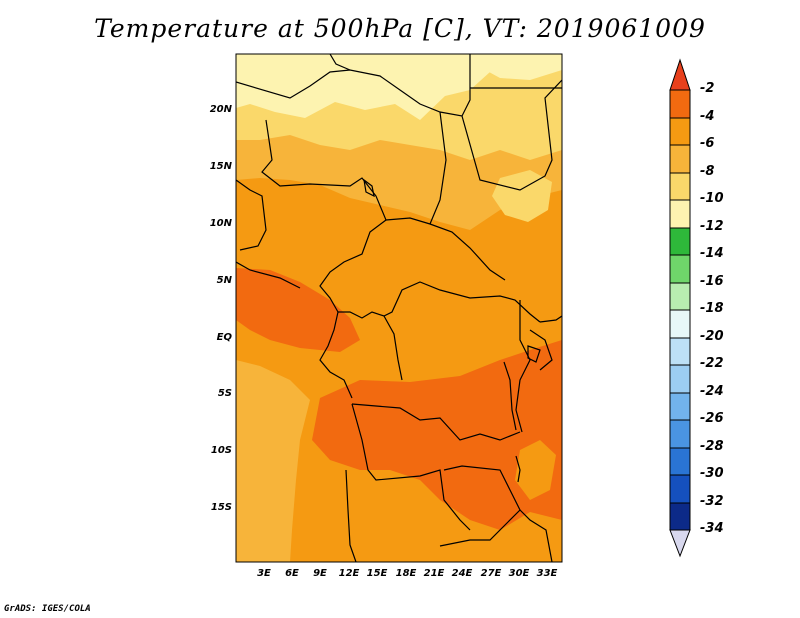 The height and width of the screenshot is (618, 800). Describe the element at coordinates (491, 573) in the screenshot. I see `lon-label-27e: 27E` at that location.